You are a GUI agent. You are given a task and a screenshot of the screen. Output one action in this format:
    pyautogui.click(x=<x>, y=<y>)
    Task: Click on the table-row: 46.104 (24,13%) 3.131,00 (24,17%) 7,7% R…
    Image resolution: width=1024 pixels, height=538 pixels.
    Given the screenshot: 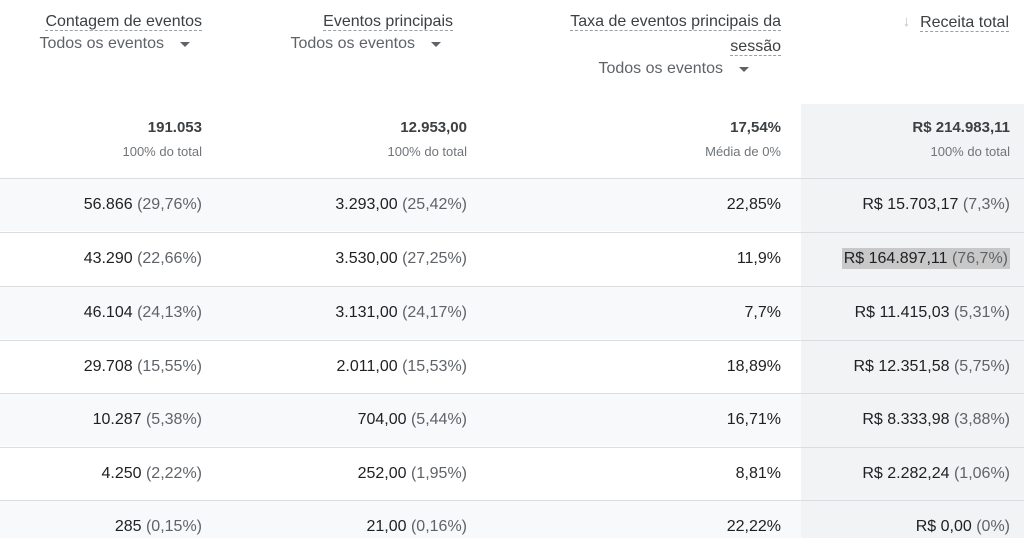 What is the action you would take?
    pyautogui.click(x=512, y=312)
    